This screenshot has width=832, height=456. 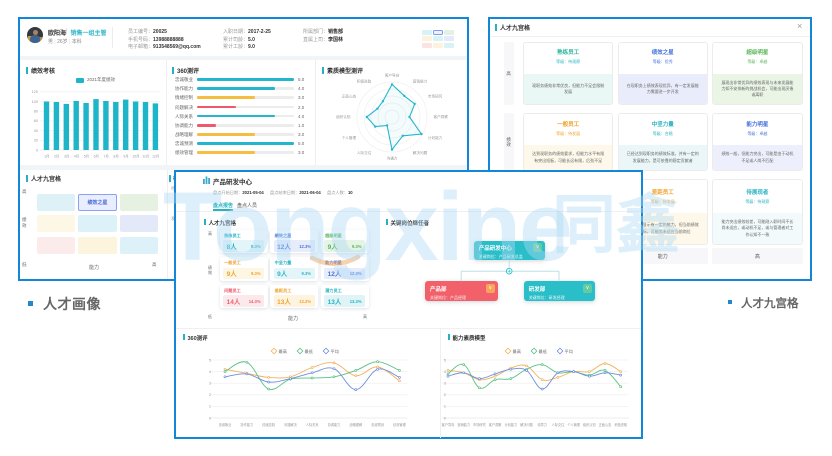 What do you see at coordinates (56, 157) in the screenshot?
I see `svg-text: 2月` at bounding box center [56, 157].